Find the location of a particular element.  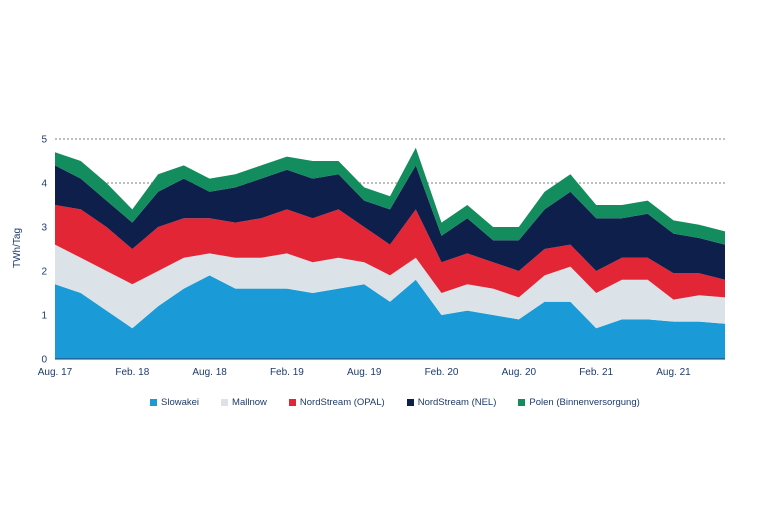

legend-item: Mallnow is located at coordinates (244, 402).